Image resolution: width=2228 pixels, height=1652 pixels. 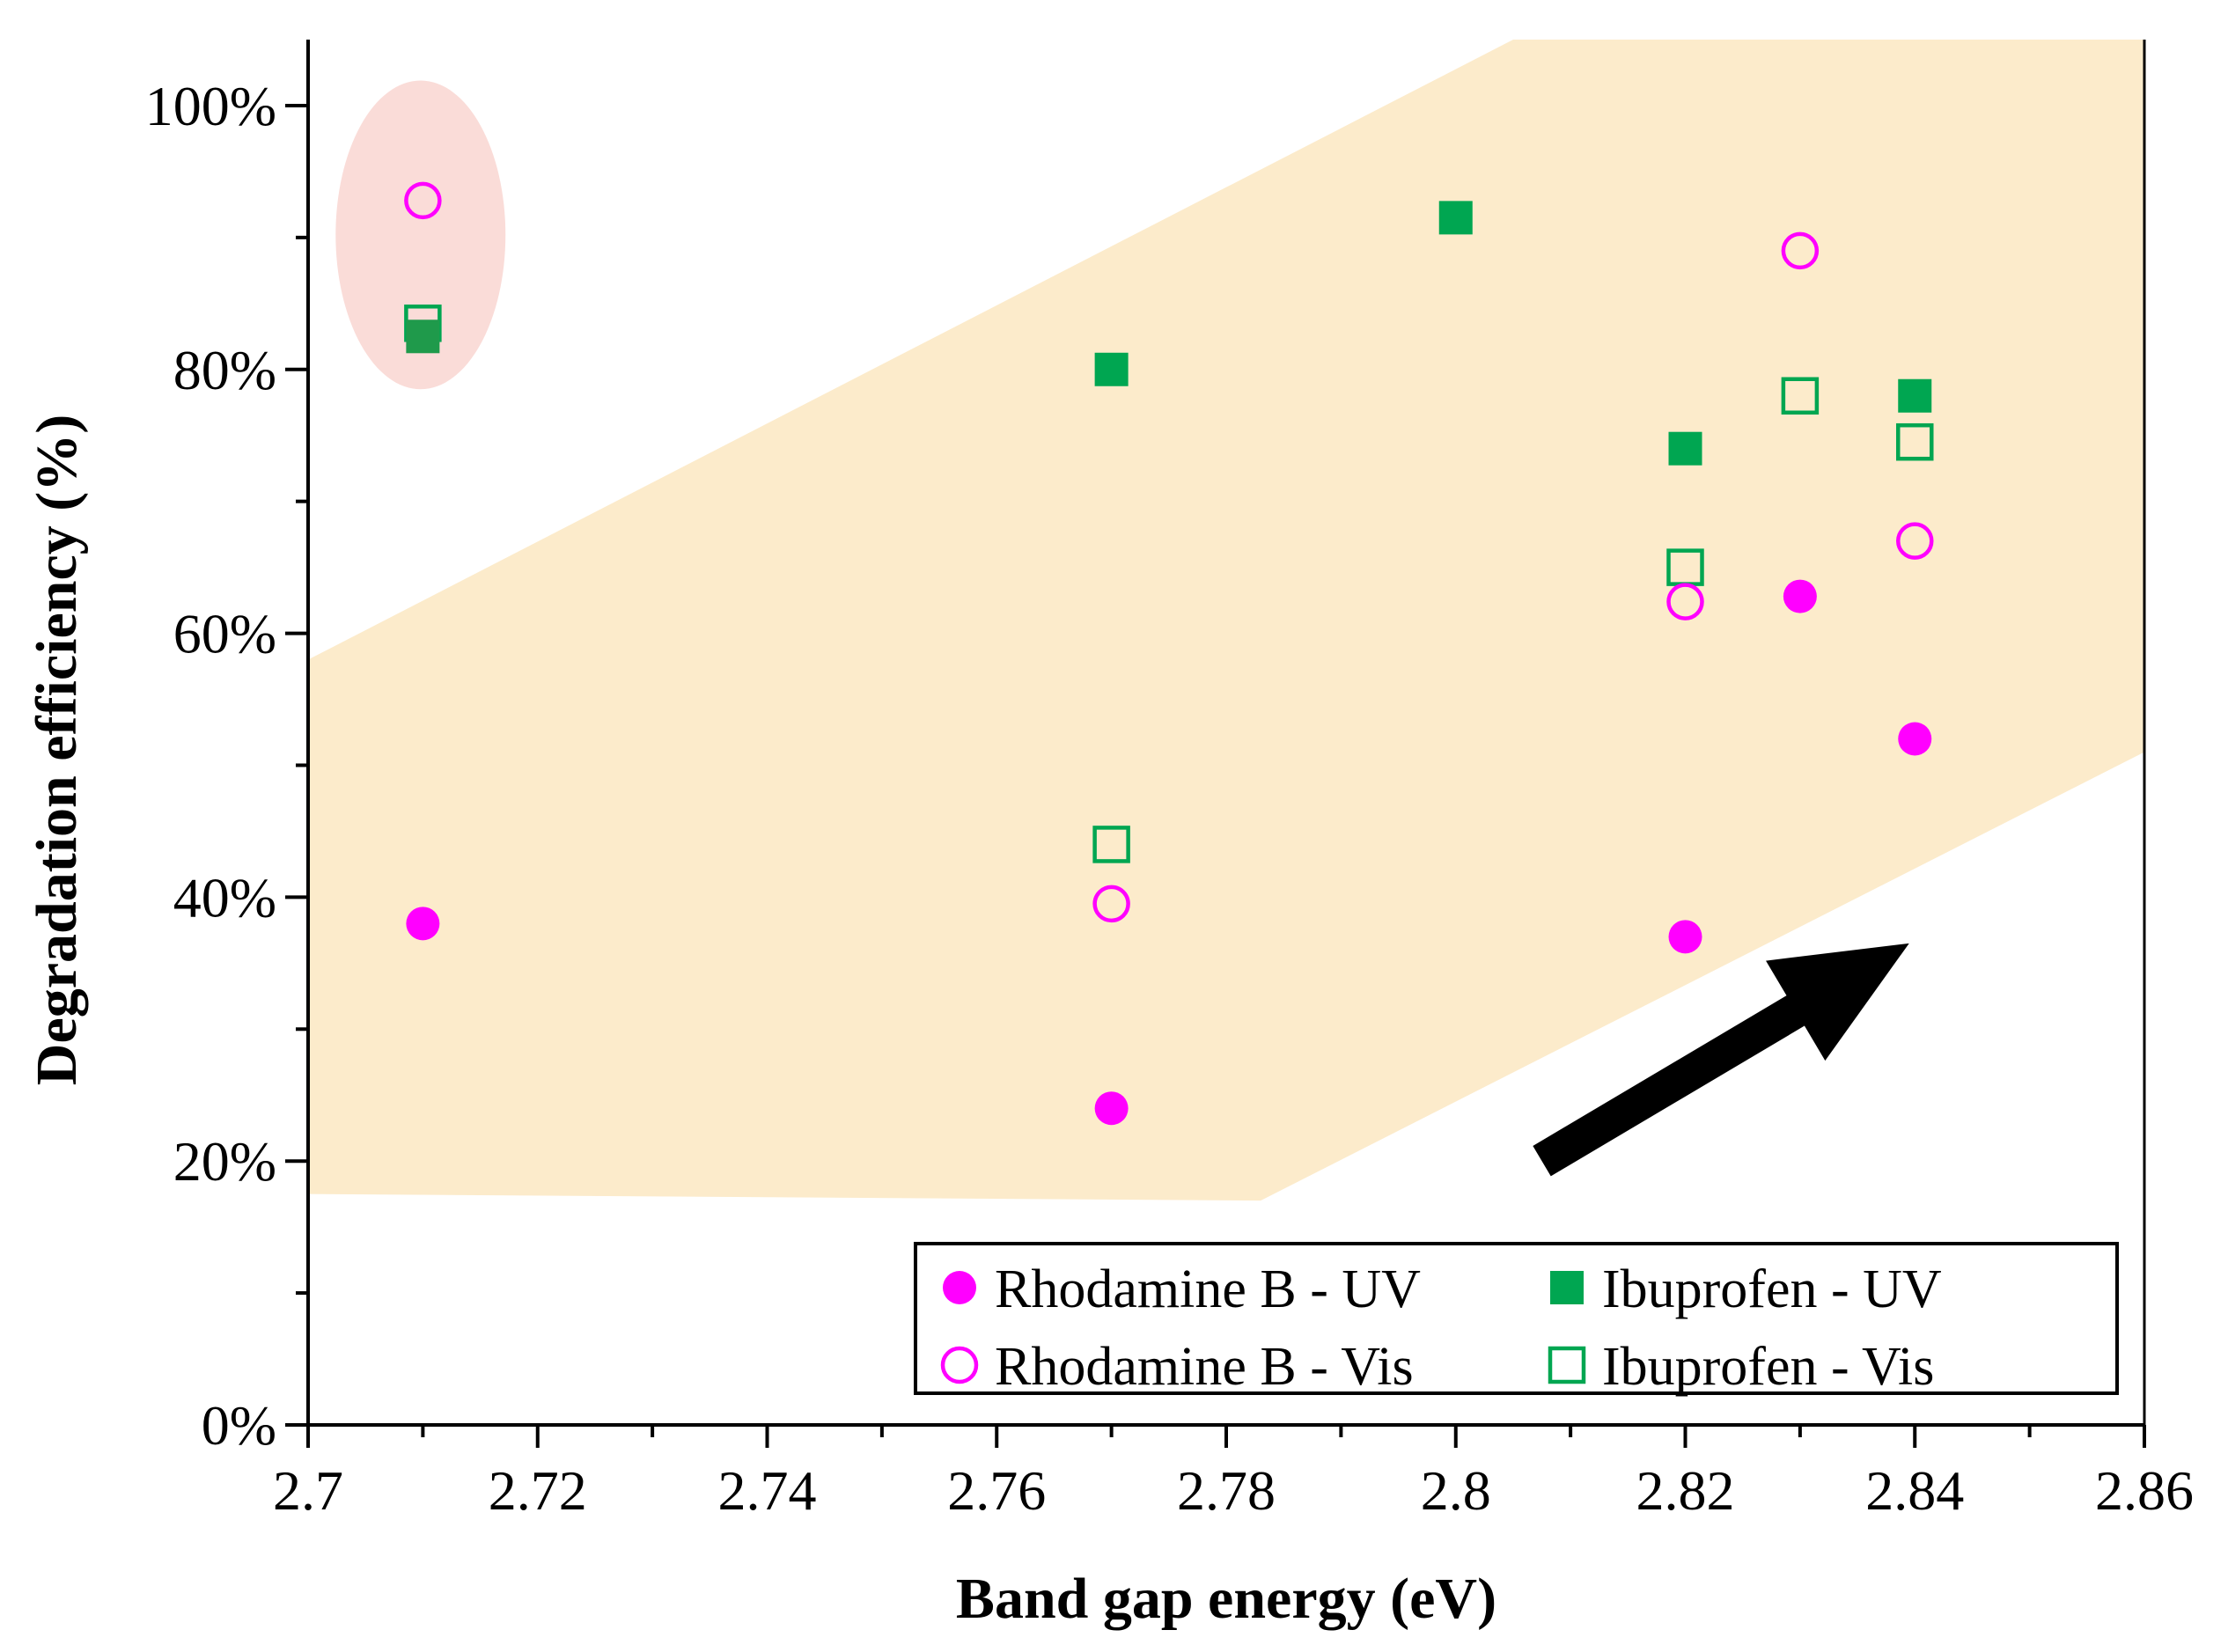 What do you see at coordinates (420, 235) in the screenshot?
I see `highlight-ellipse` at bounding box center [420, 235].